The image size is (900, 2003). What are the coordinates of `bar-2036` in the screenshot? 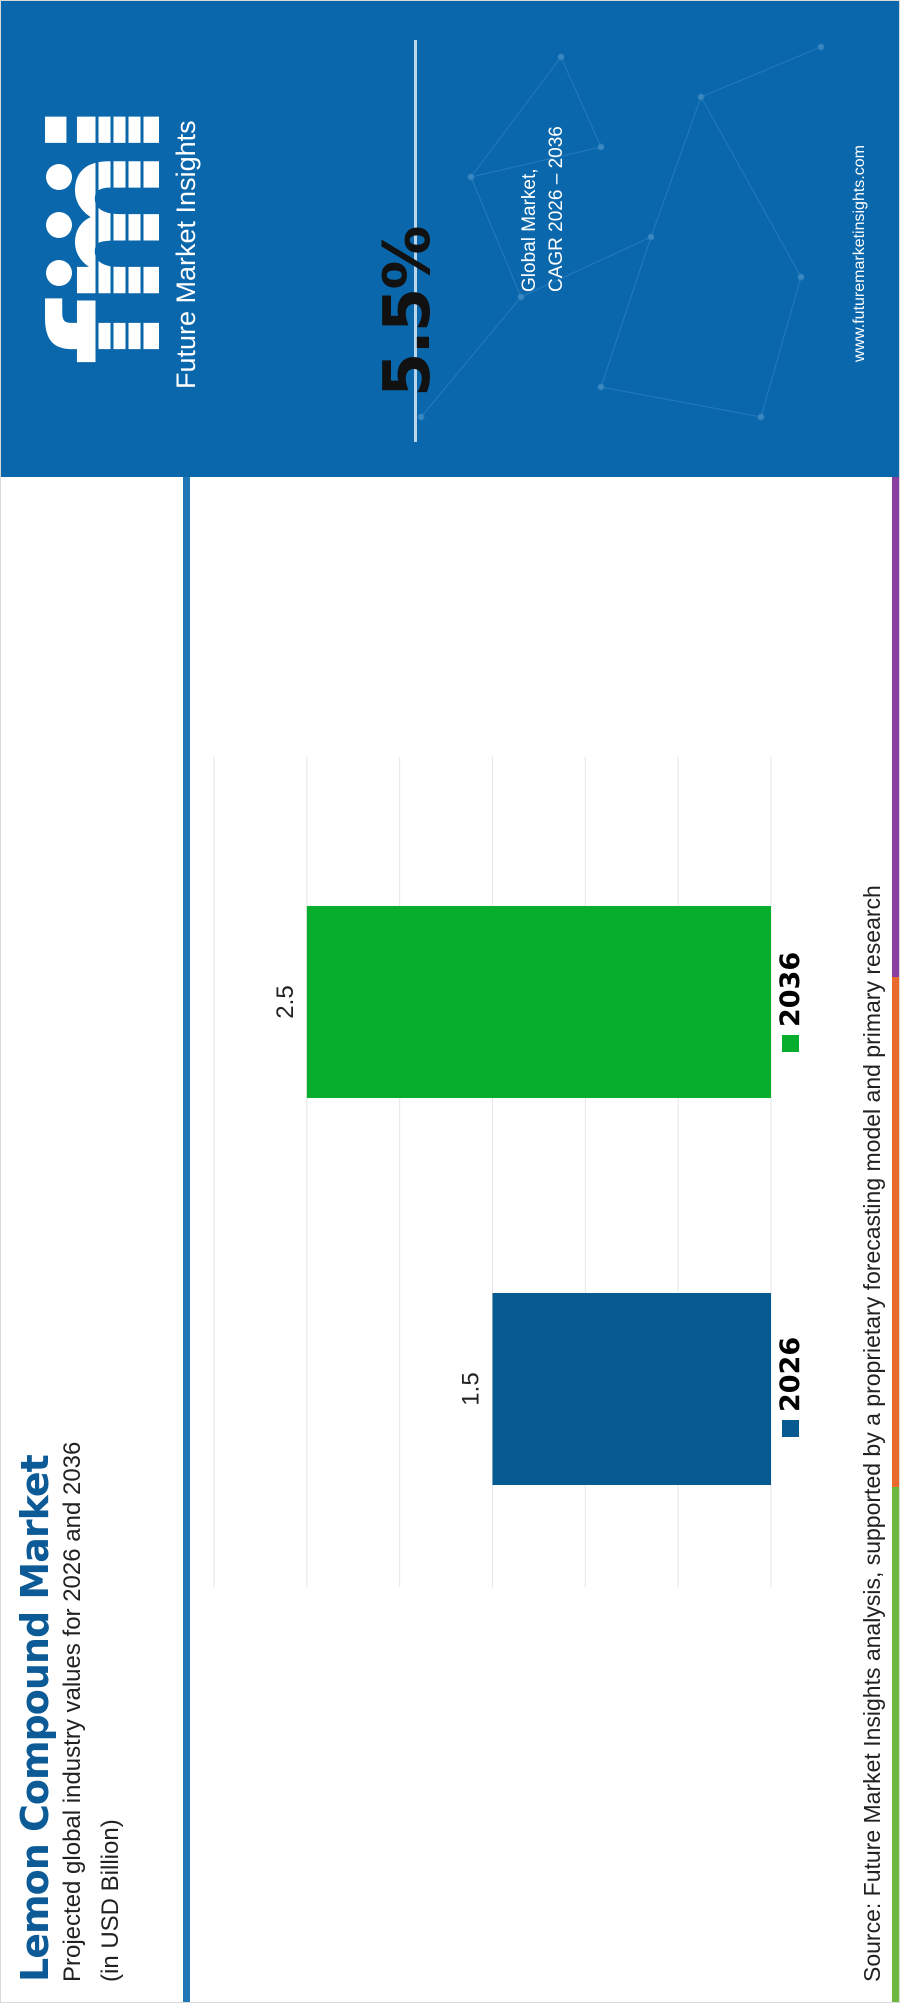 It's located at (538, 1002).